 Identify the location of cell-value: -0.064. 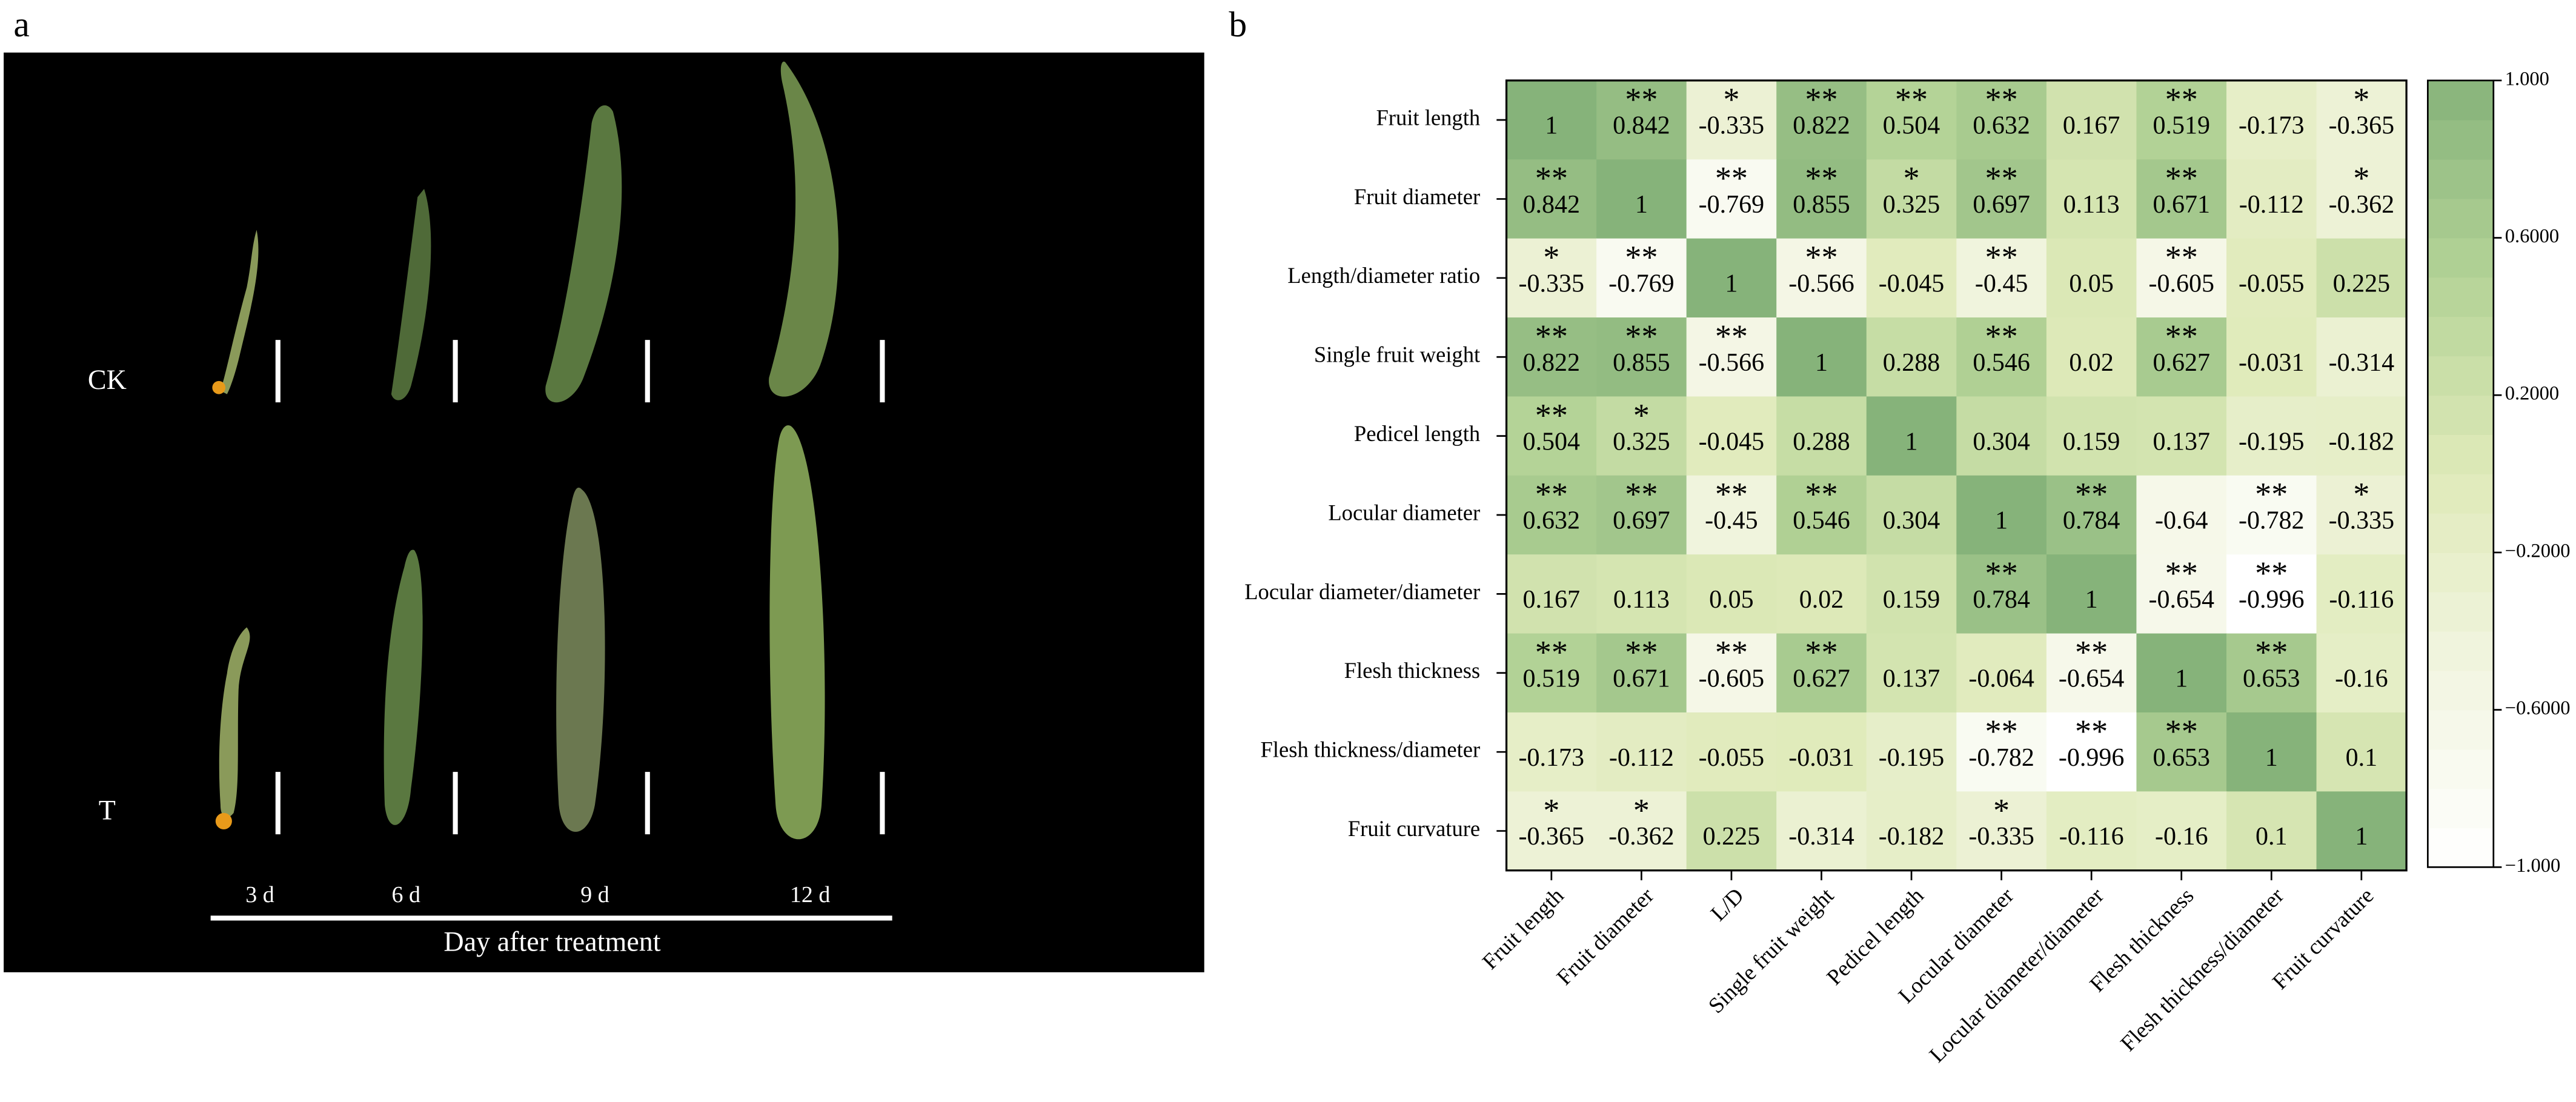
(2001, 679).